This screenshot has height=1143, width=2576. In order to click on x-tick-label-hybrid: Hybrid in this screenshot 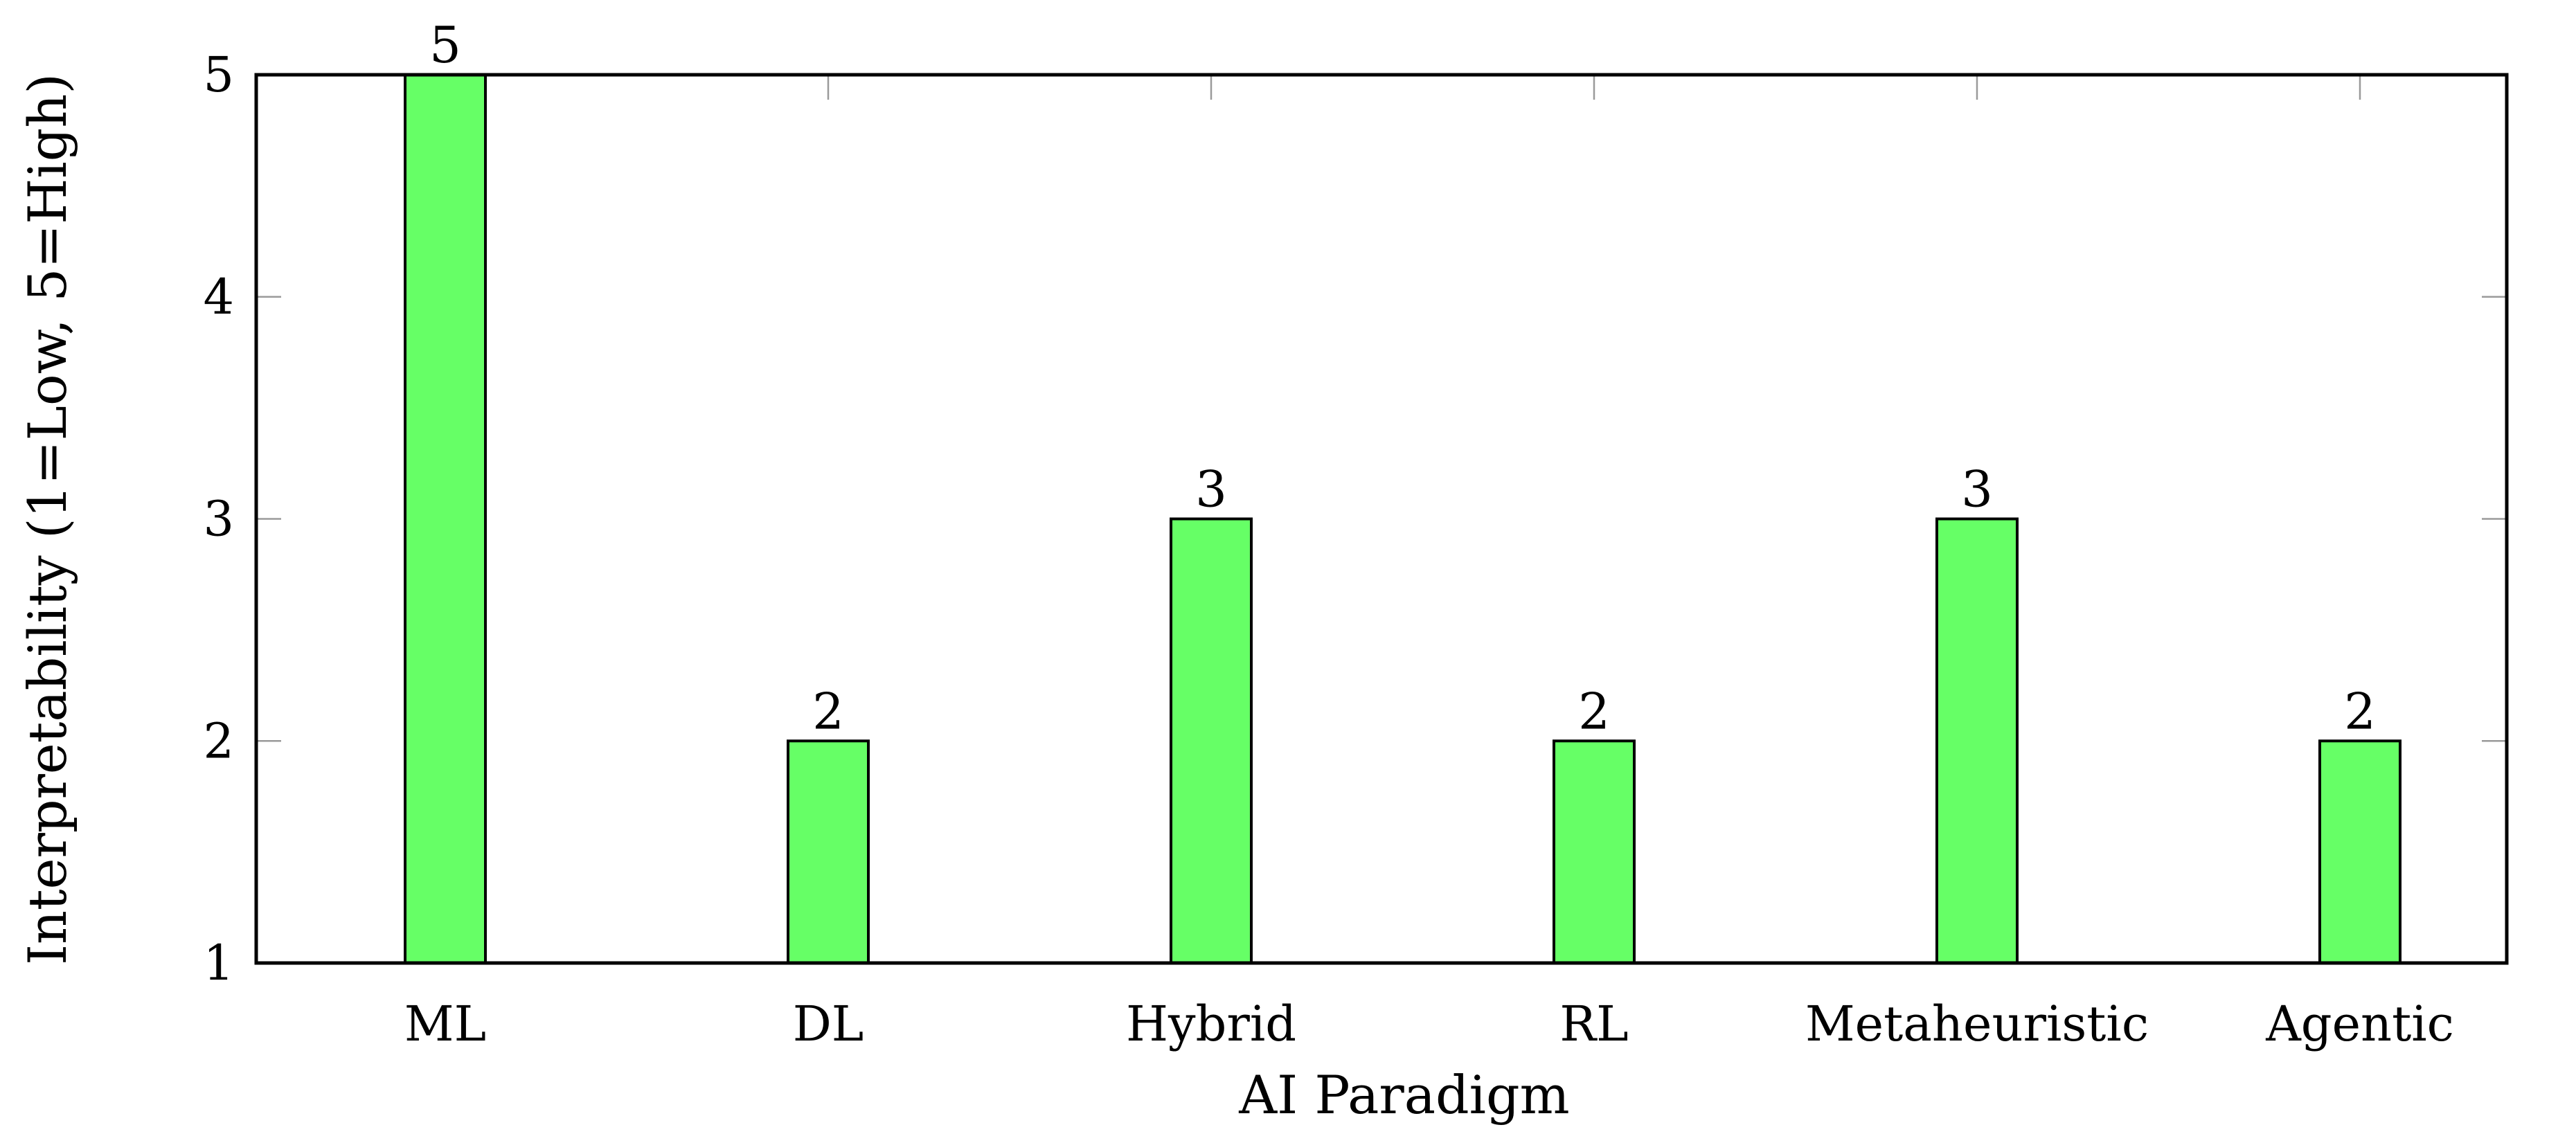, I will do `click(1211, 1024)`.